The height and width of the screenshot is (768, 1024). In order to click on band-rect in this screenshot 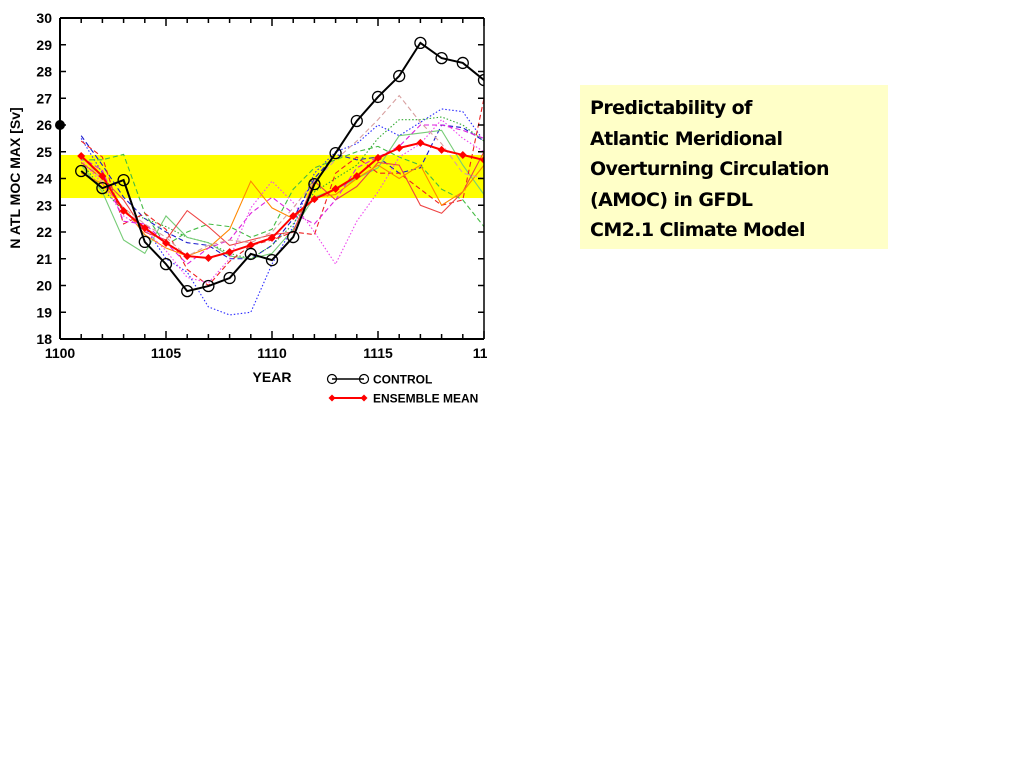, I will do `click(272, 176)`.